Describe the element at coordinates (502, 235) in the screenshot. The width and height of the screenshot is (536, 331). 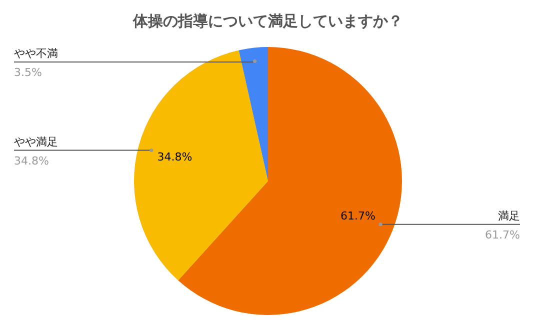
I see `text: 61.7%` at that location.